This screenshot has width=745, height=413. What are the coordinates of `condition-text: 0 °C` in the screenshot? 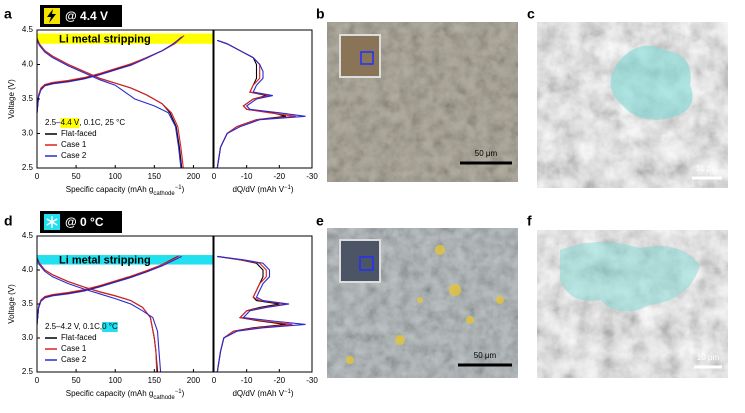 It's located at (110, 326).